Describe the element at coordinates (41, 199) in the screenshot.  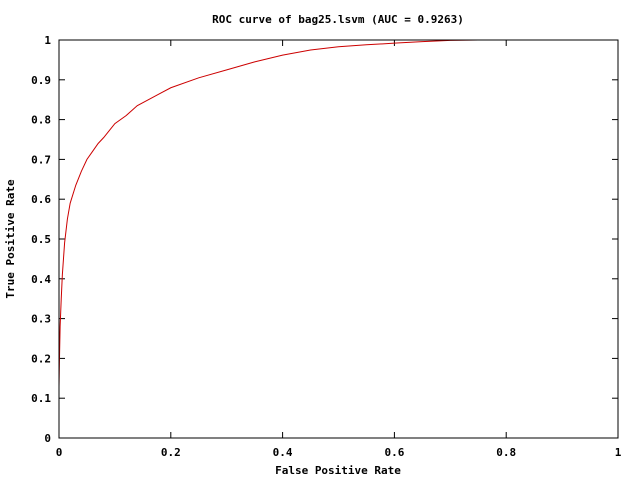
I see `y-tick-label: 0.6` at that location.